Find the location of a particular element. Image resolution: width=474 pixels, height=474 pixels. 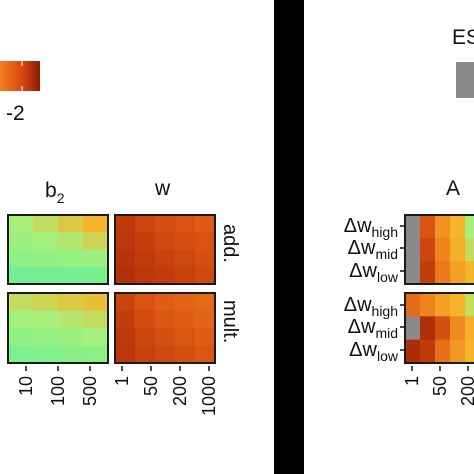

left-colorbar is located at coordinates (20, 76).